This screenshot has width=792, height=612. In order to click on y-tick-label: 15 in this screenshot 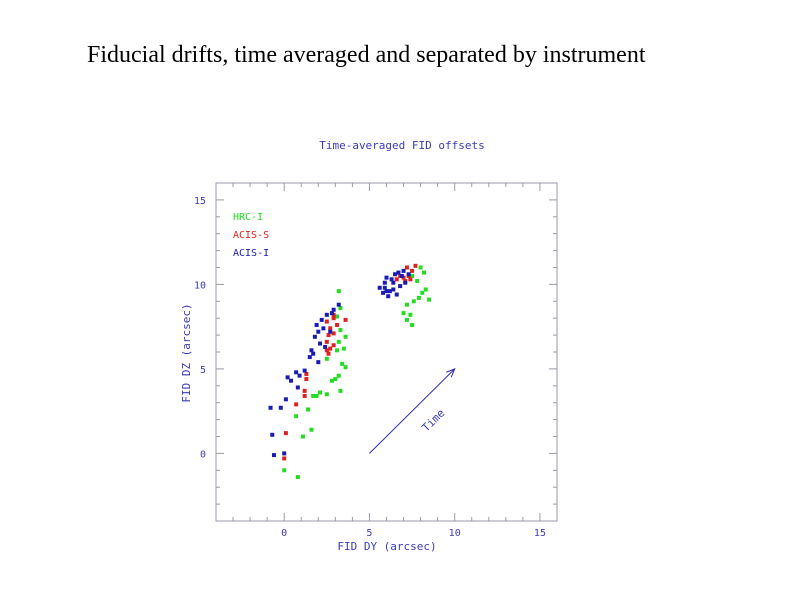, I will do `click(200, 201)`.